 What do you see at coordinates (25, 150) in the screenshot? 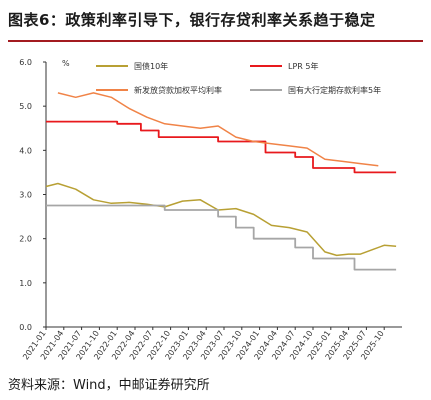
I see `y-tick-label: 4.0` at bounding box center [25, 150].